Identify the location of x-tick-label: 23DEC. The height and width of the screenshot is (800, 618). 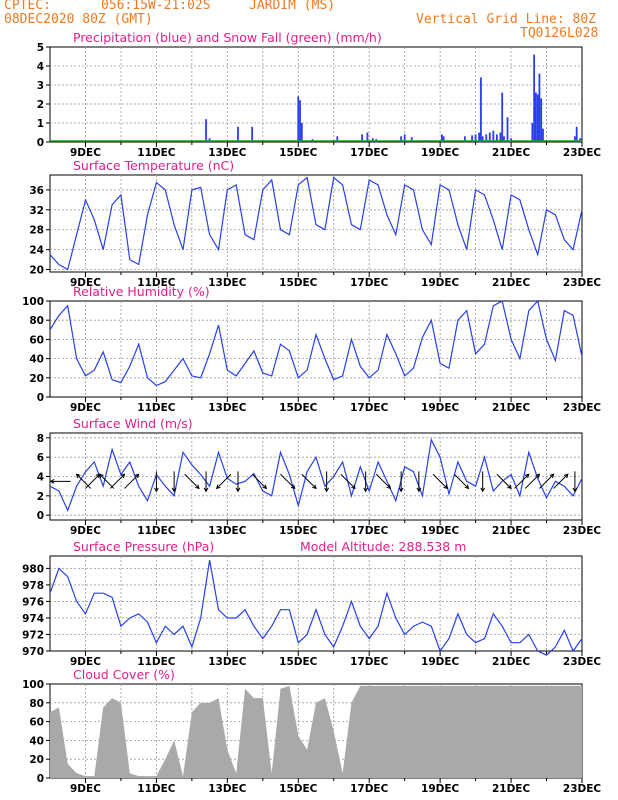
(582, 789).